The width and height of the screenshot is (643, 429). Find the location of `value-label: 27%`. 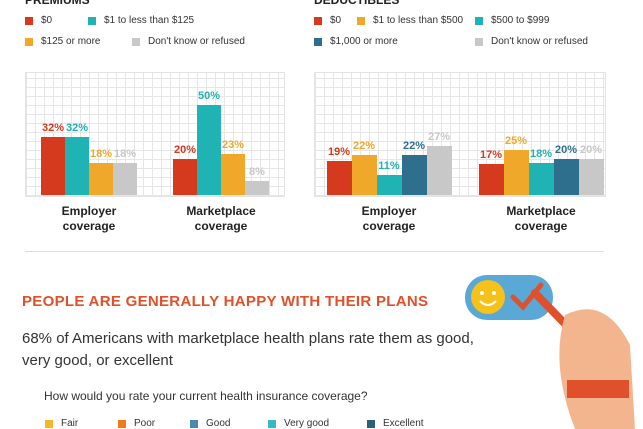

value-label: 27% is located at coordinates (439, 137).